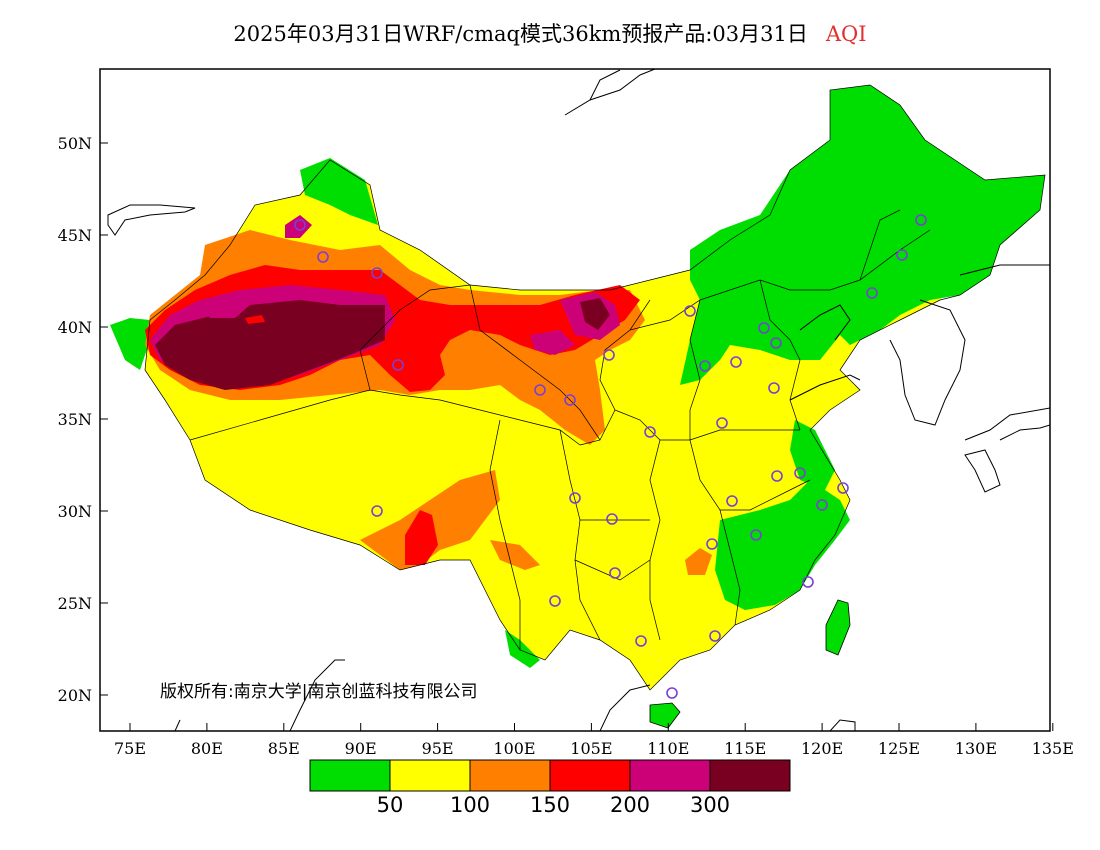 The width and height of the screenshot is (1100, 850). Describe the element at coordinates (421, 537) in the screenshot. I see `region-unhealthy-tibet` at that location.